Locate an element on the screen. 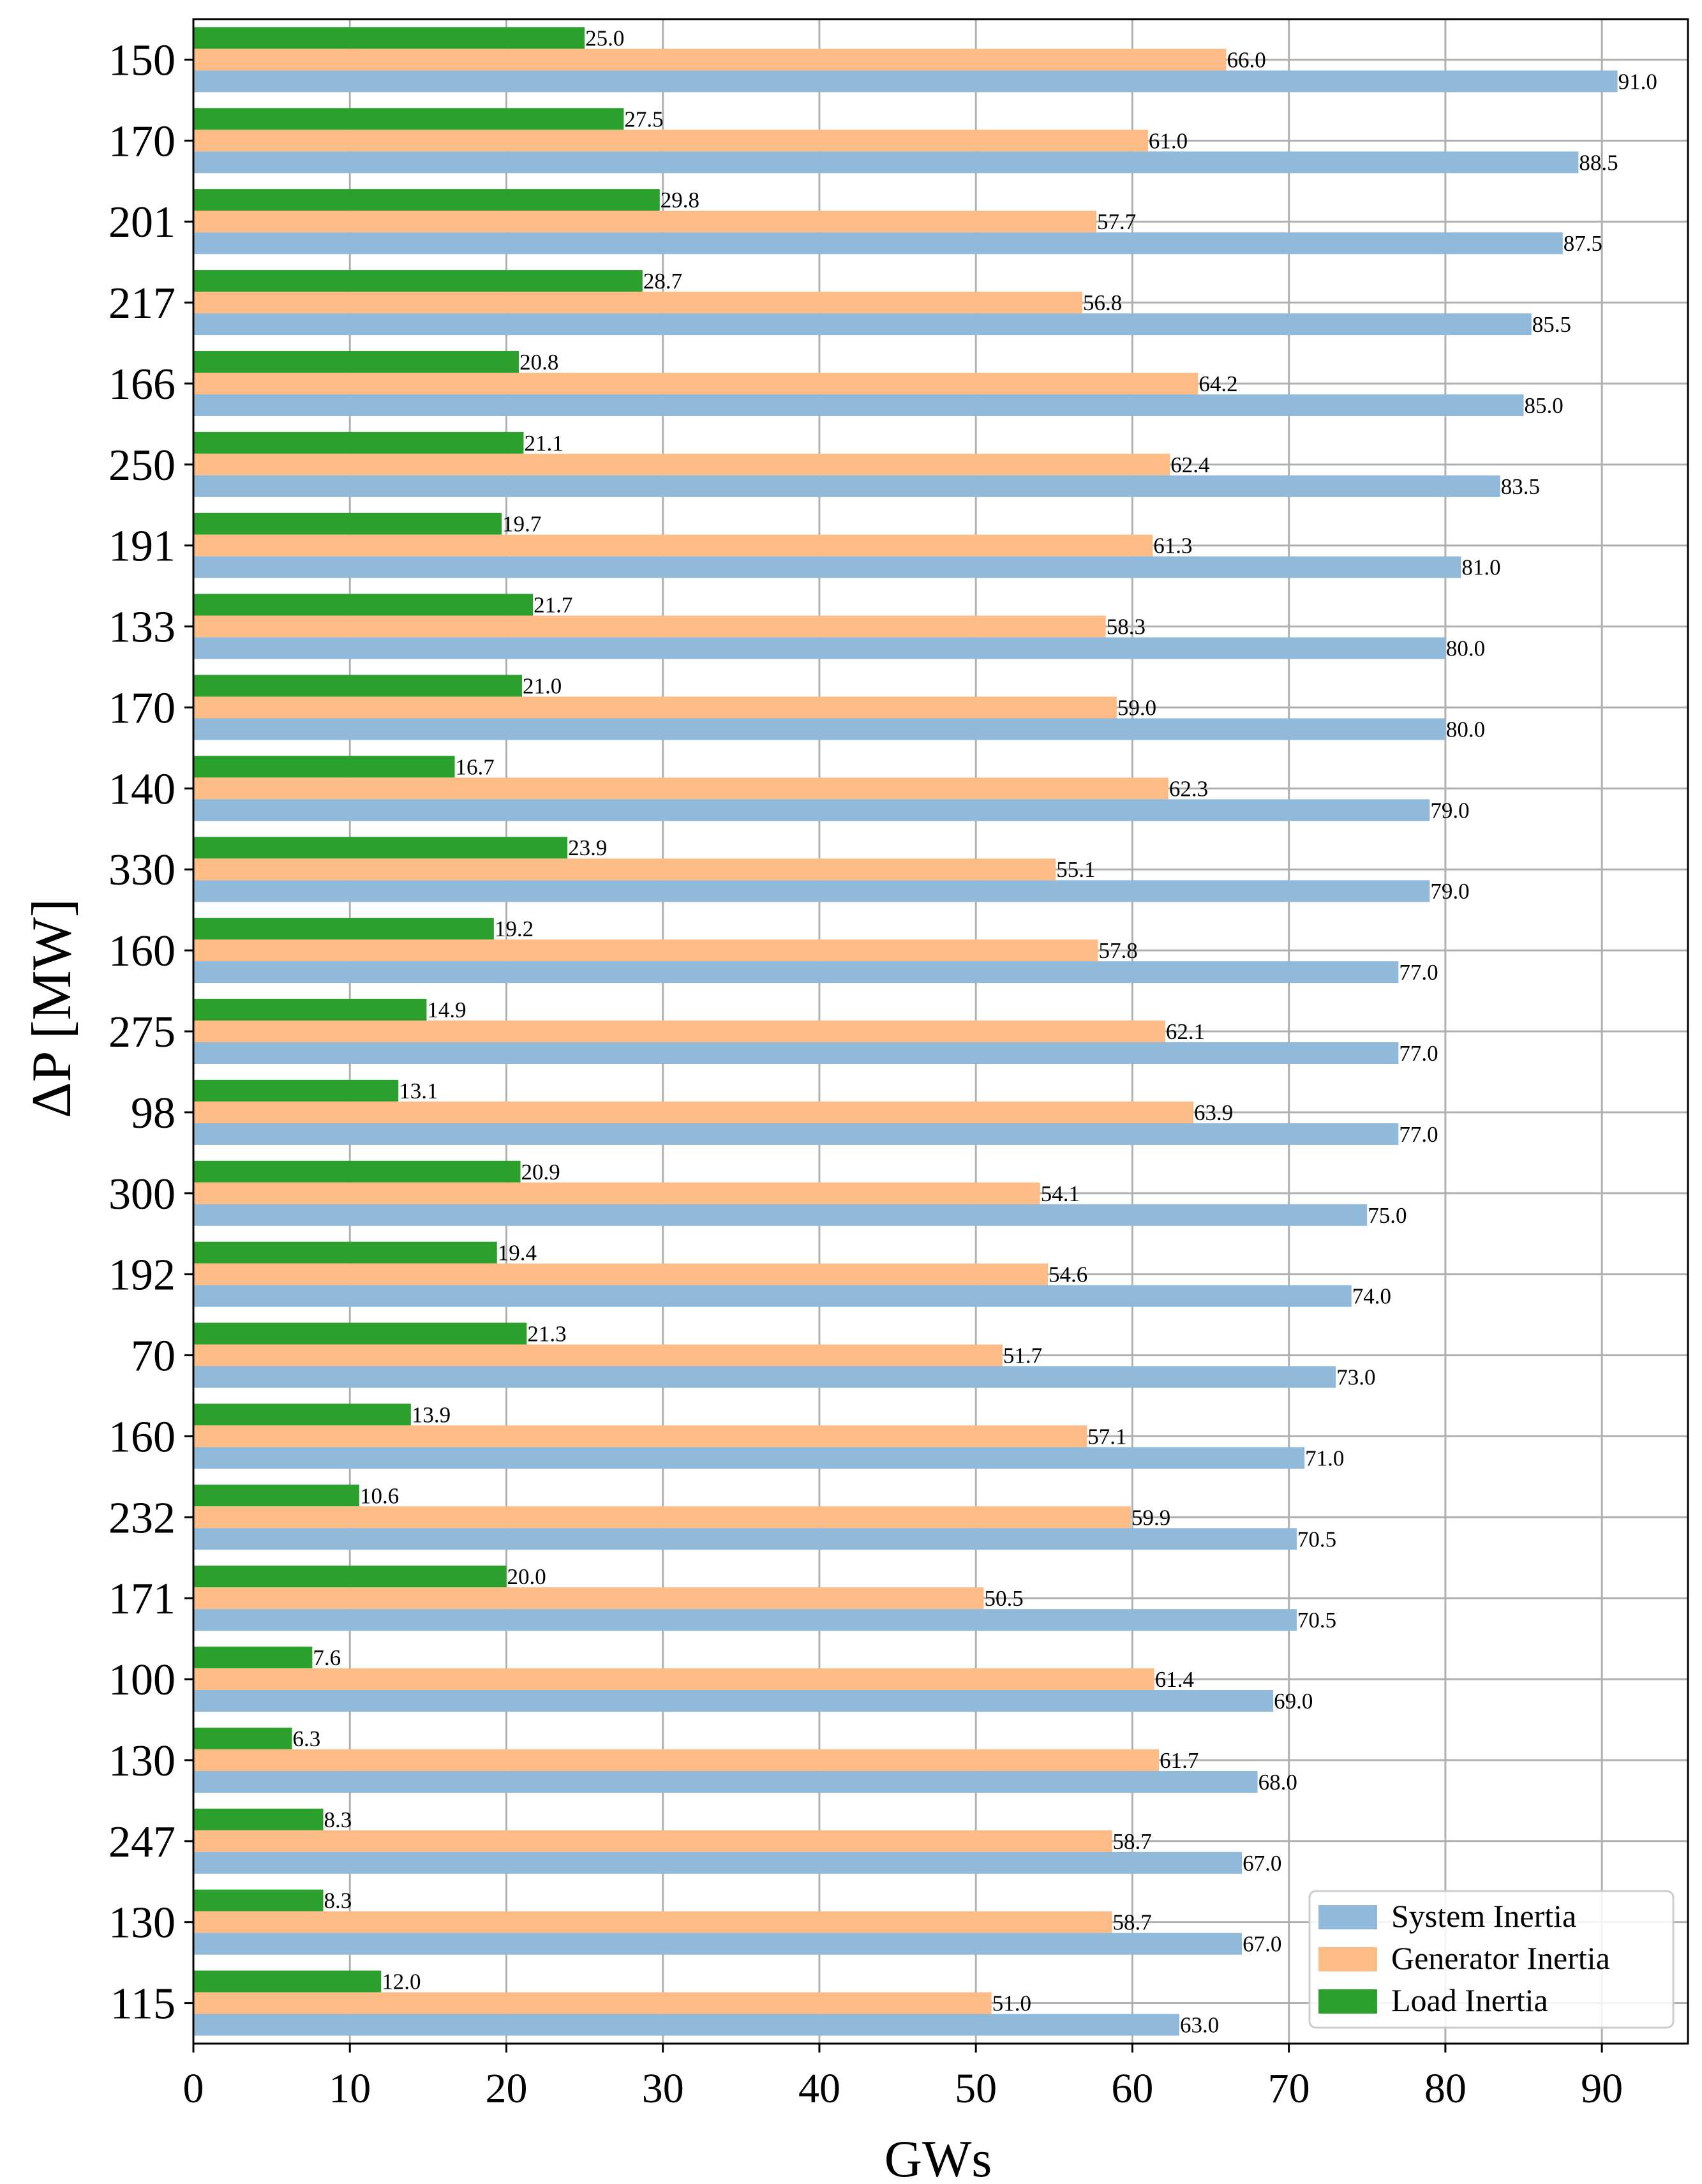 This screenshot has height=2184, width=1702. value-label: 51.0 is located at coordinates (1011, 2003).